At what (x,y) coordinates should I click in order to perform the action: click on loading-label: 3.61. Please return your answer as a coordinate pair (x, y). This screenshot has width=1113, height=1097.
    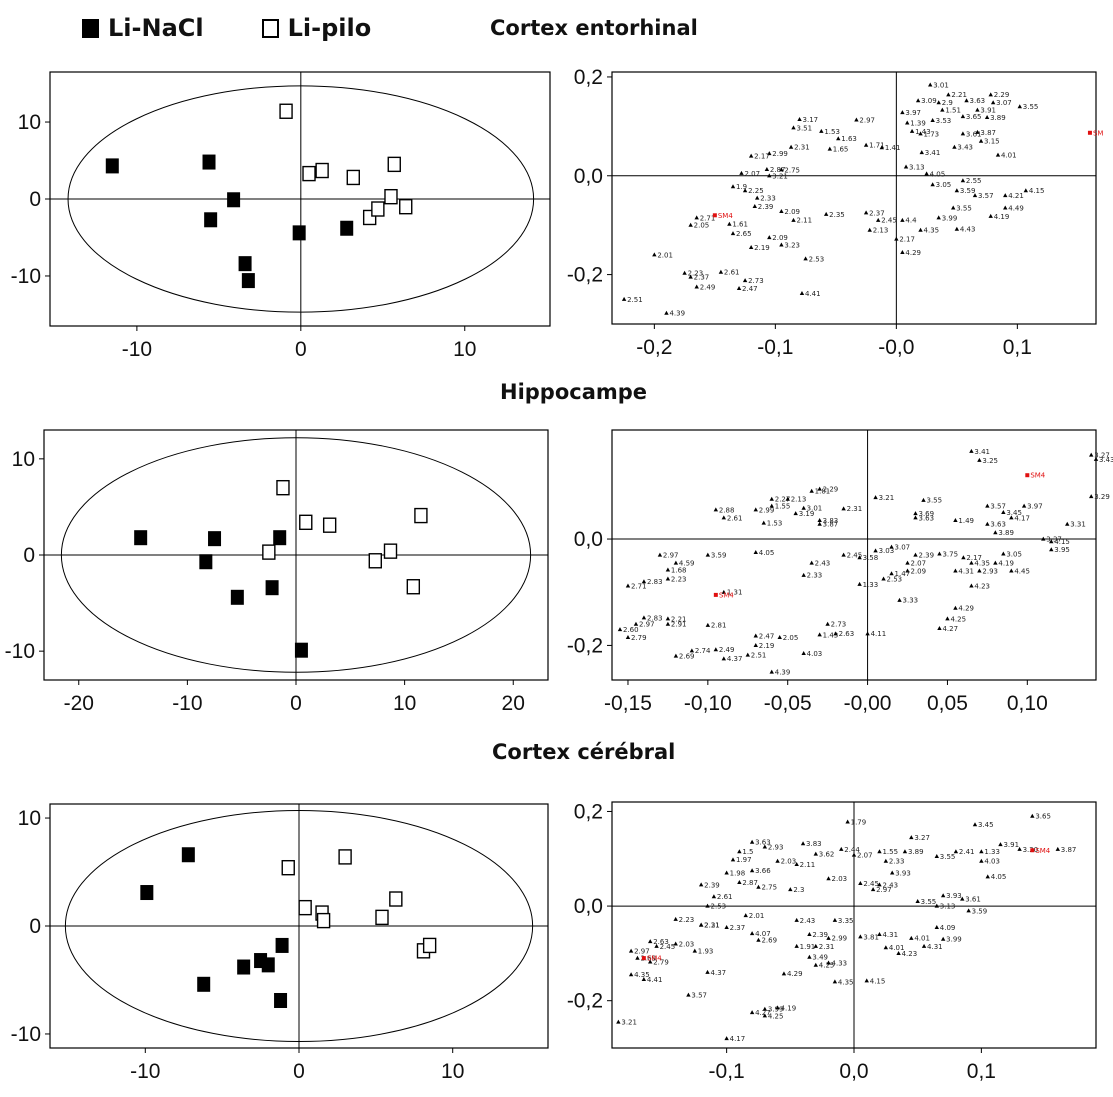
    Looking at the image, I should click on (974, 134).